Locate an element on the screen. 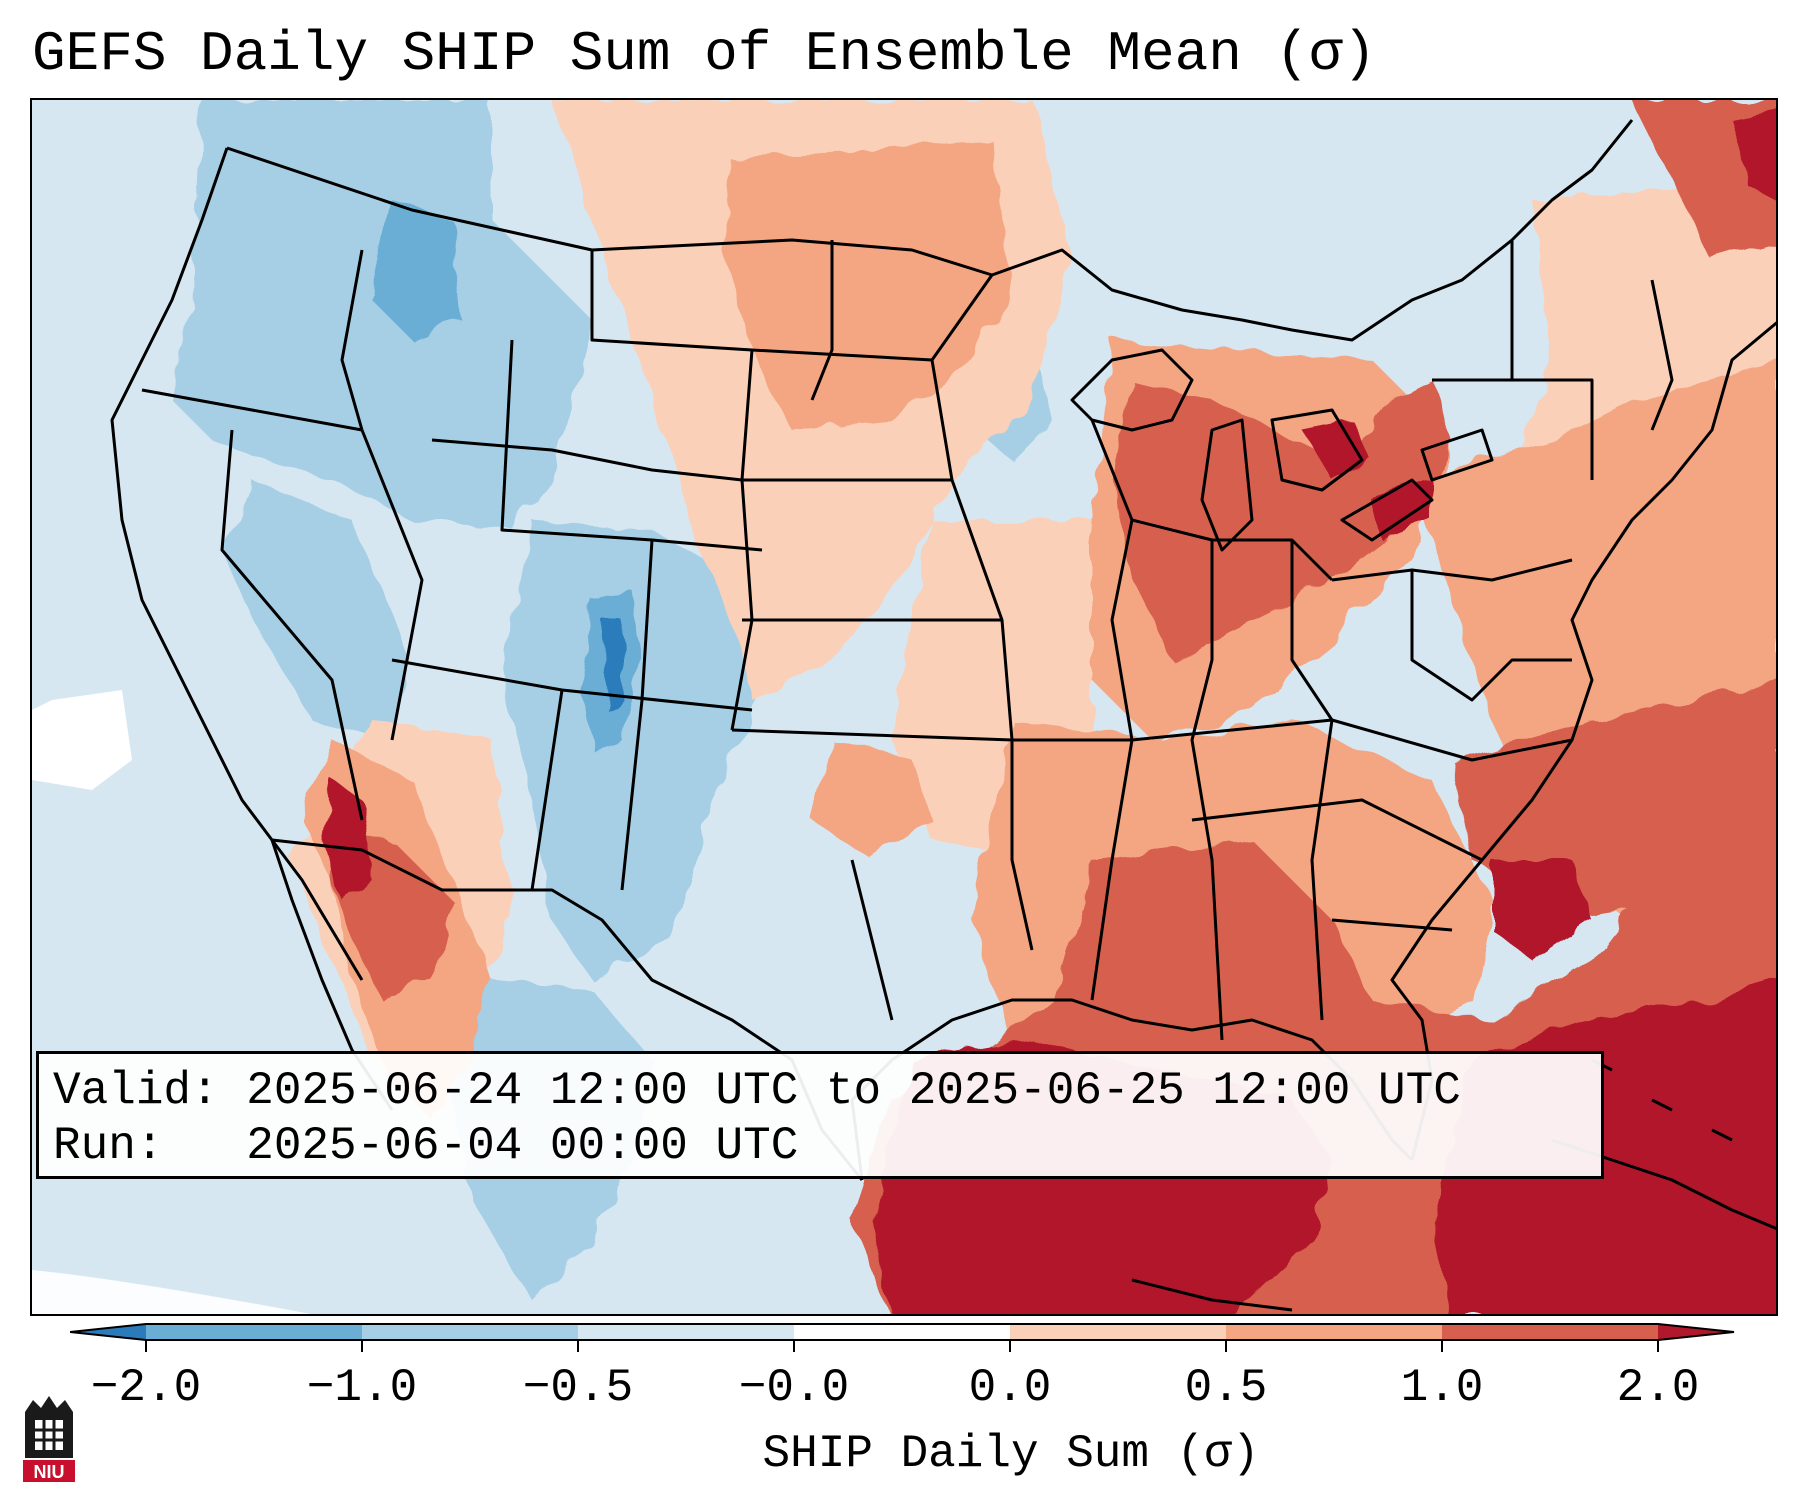 This screenshot has height=1506, width=1803. logo-window-icon is located at coordinates (49, 1435).